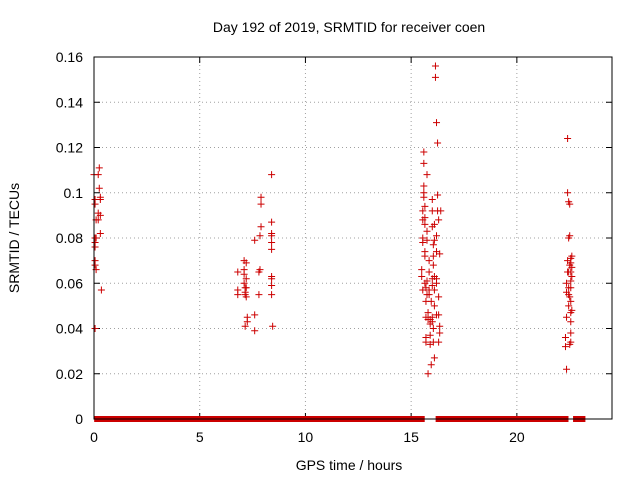  I want to click on x-tick-label: 10, so click(306, 437).